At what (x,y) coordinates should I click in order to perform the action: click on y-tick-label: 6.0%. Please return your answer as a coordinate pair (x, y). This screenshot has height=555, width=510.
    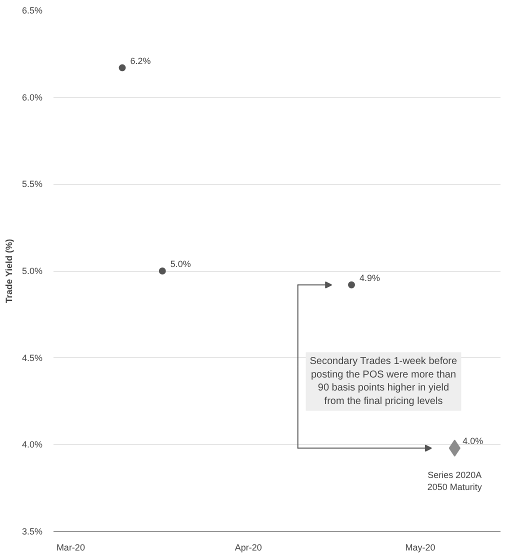
    Looking at the image, I should click on (32, 97).